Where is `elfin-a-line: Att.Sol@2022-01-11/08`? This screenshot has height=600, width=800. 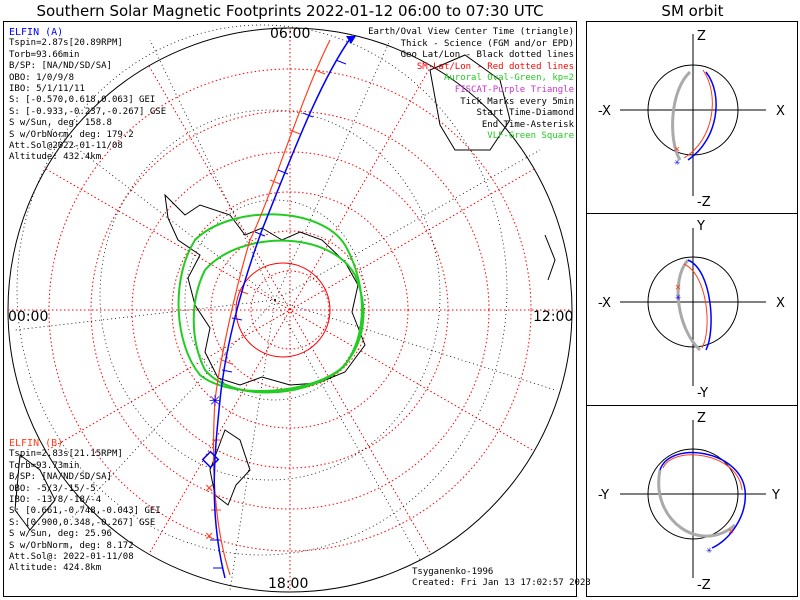
elfin-a-line: Att.Sol@2022-01-11/08 is located at coordinates (66, 146).